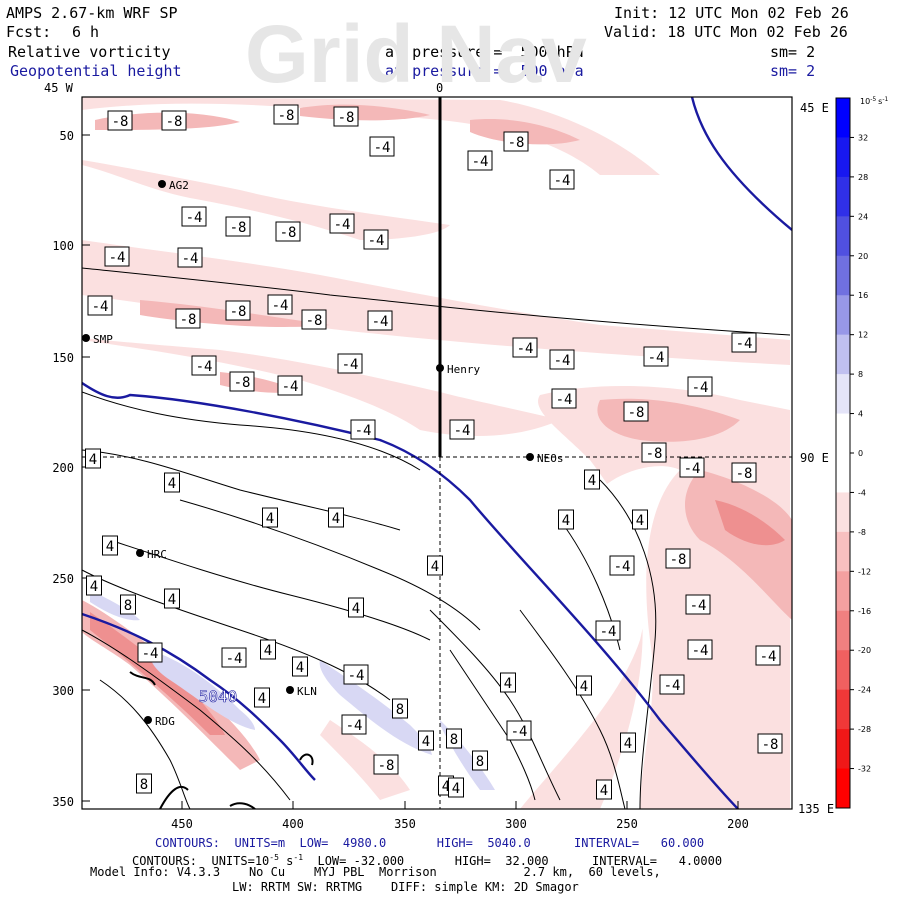  Describe the element at coordinates (405, 824) in the screenshot. I see `x-tick-label: 350` at that location.